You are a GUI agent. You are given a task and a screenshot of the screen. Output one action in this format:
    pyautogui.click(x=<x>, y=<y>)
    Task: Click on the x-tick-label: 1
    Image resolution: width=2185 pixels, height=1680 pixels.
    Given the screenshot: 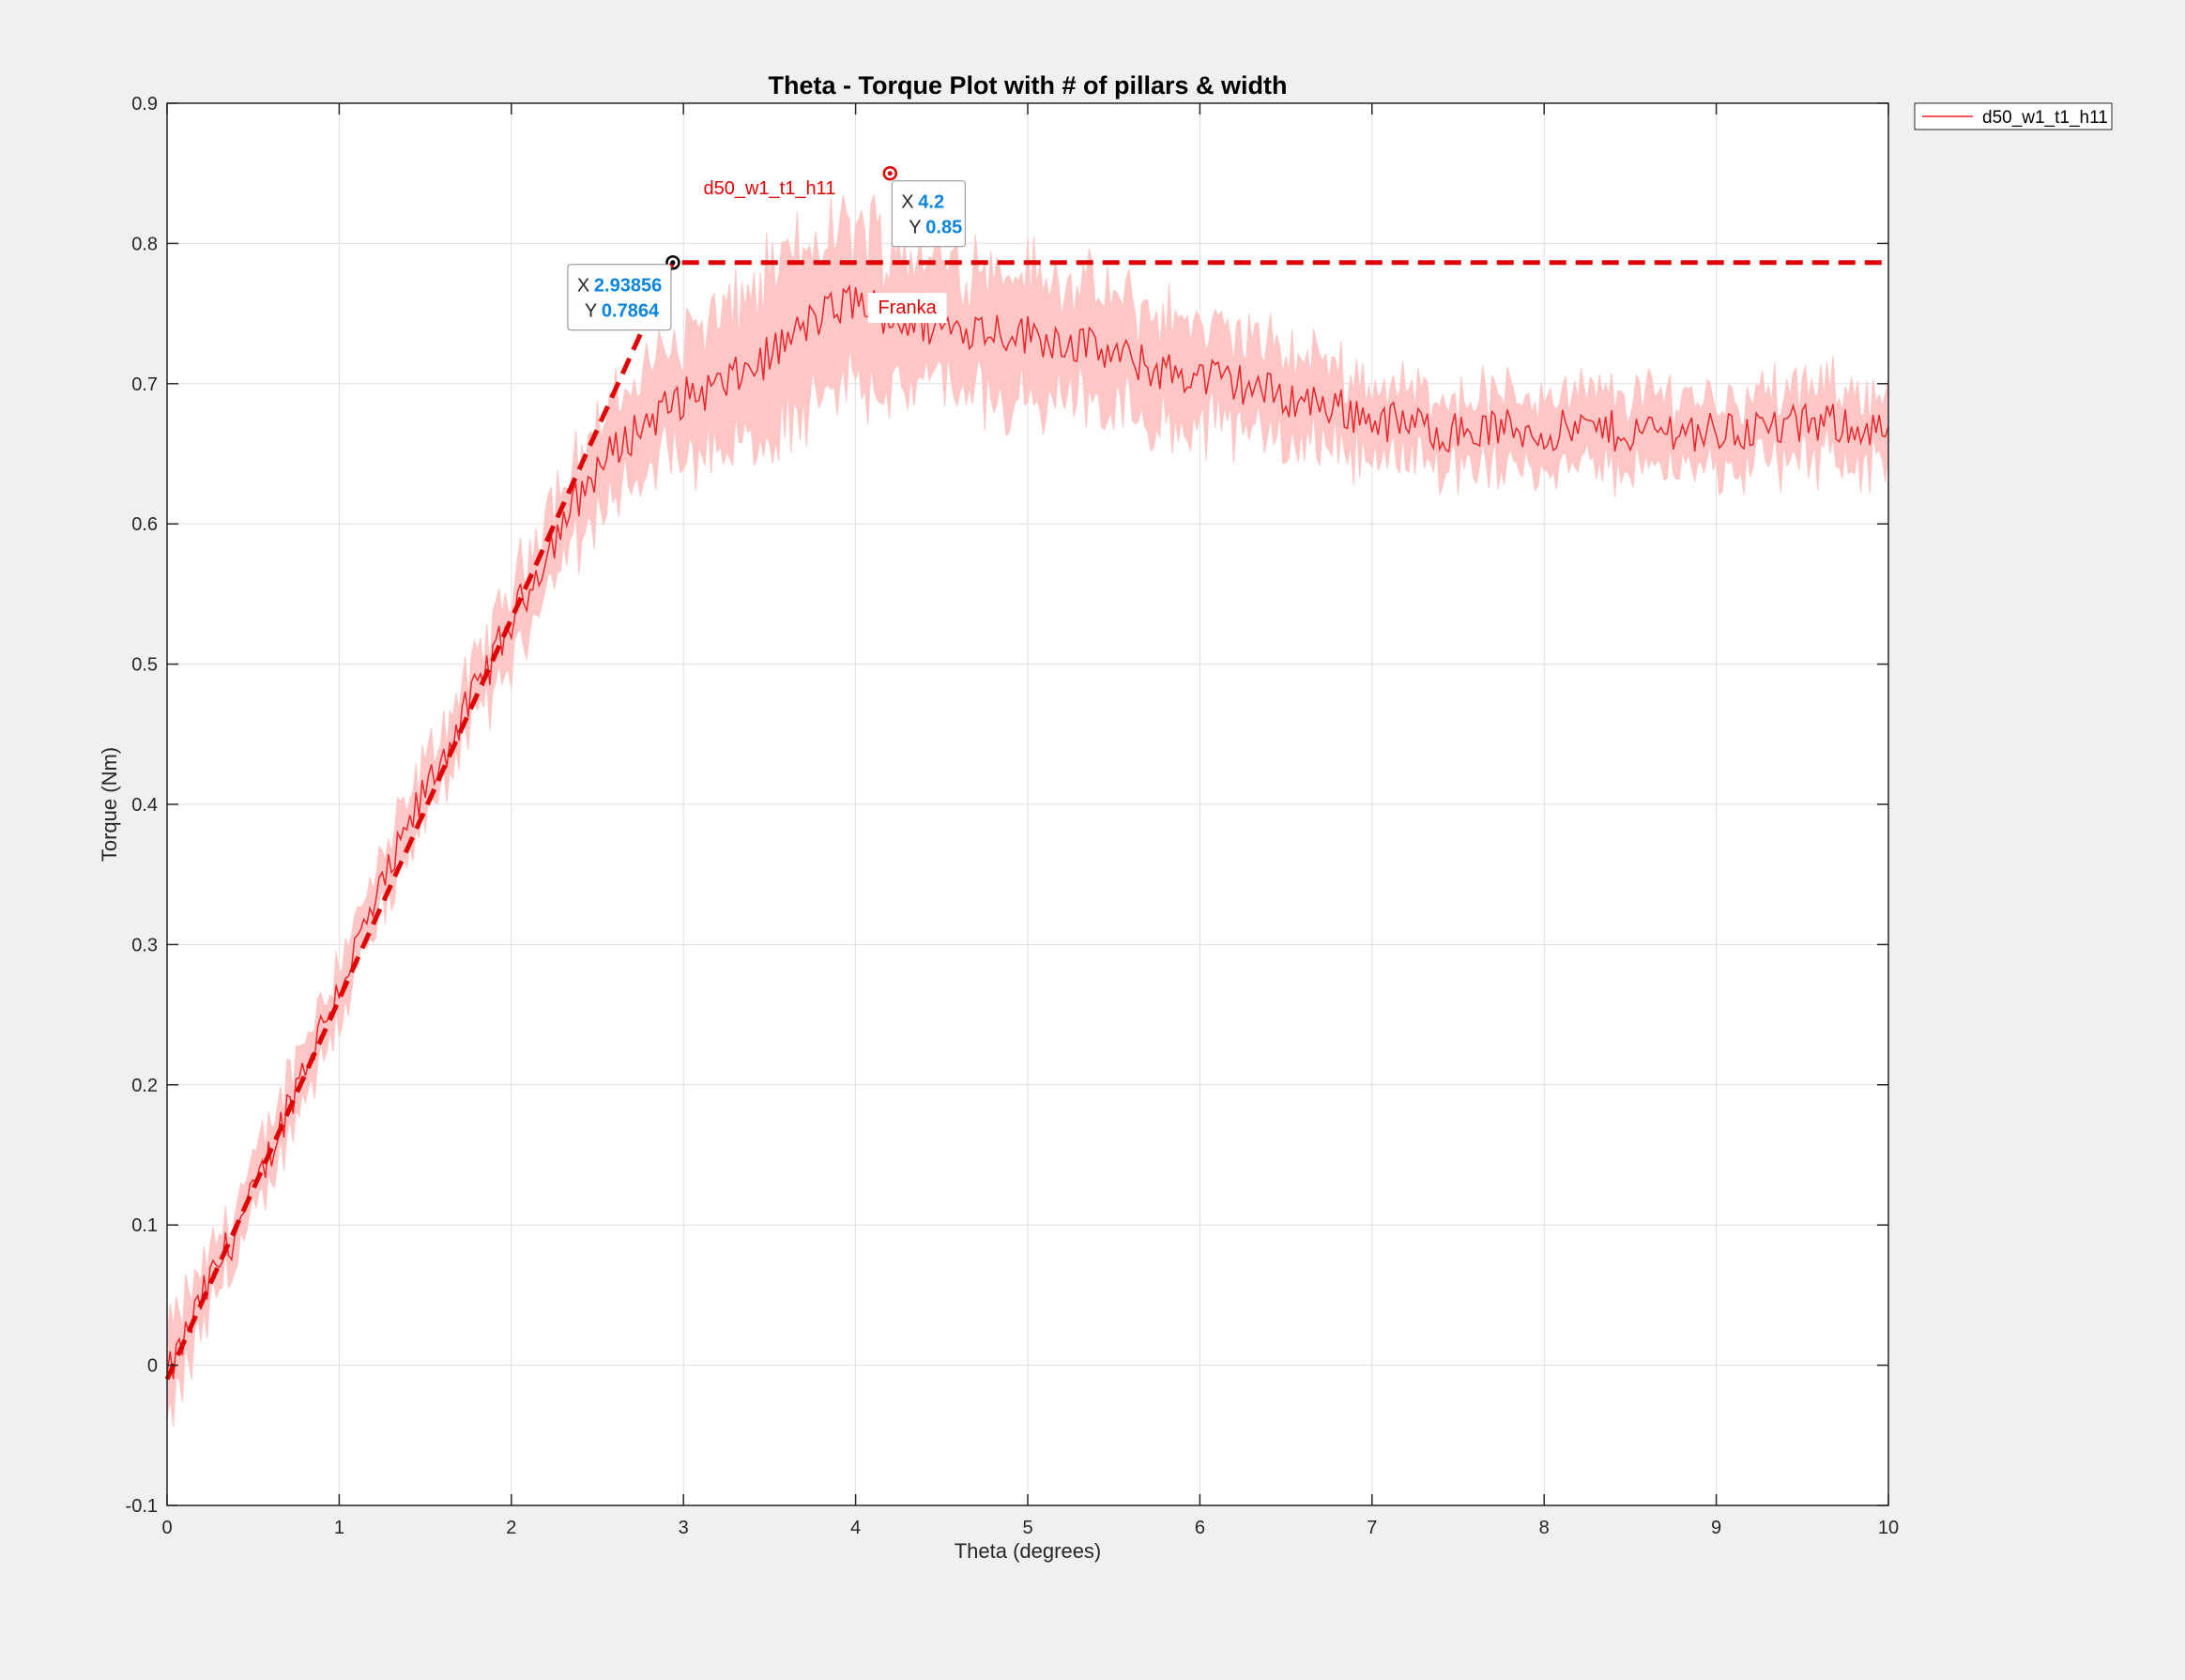 What is the action you would take?
    pyautogui.click(x=339, y=1528)
    